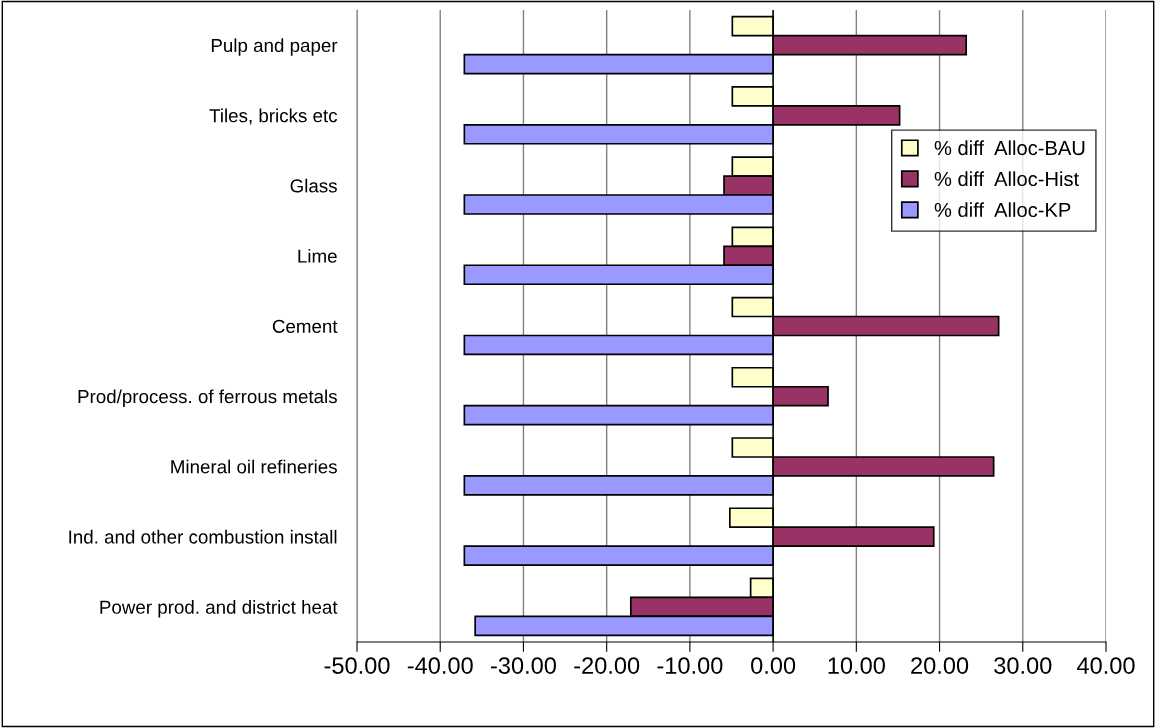 This screenshot has width=1156, height=728. What do you see at coordinates (1023, 665) in the screenshot?
I see `x-tick-label: 30.00` at bounding box center [1023, 665].